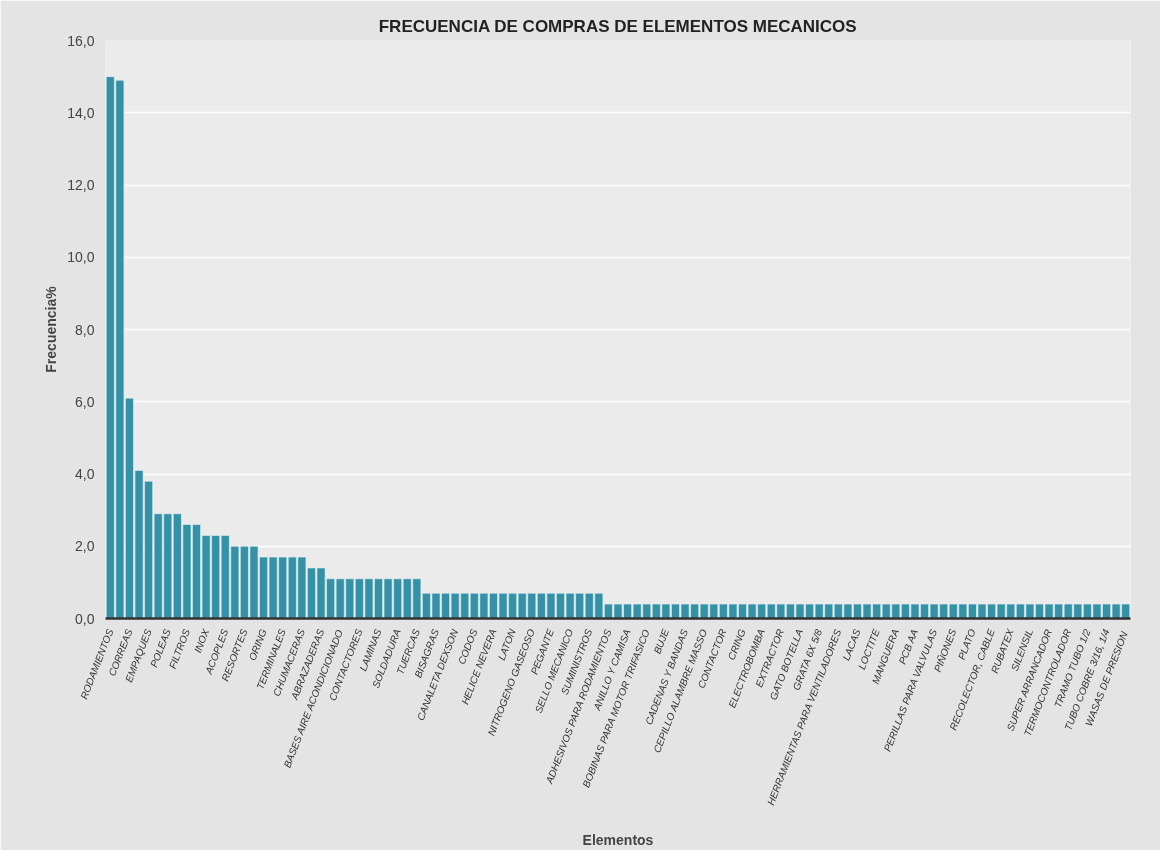 The image size is (1170, 860). Describe the element at coordinates (661, 641) in the screenshot. I see `x-tick-label: BUJE` at that location.